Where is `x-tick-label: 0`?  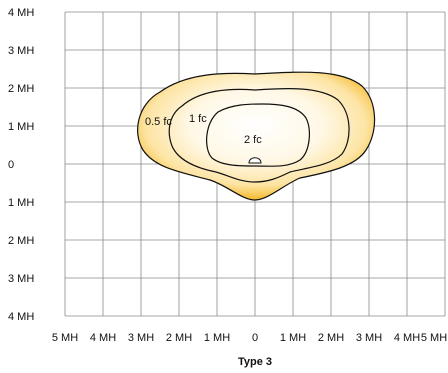 x-tick-label: 0 is located at coordinates (255, 338).